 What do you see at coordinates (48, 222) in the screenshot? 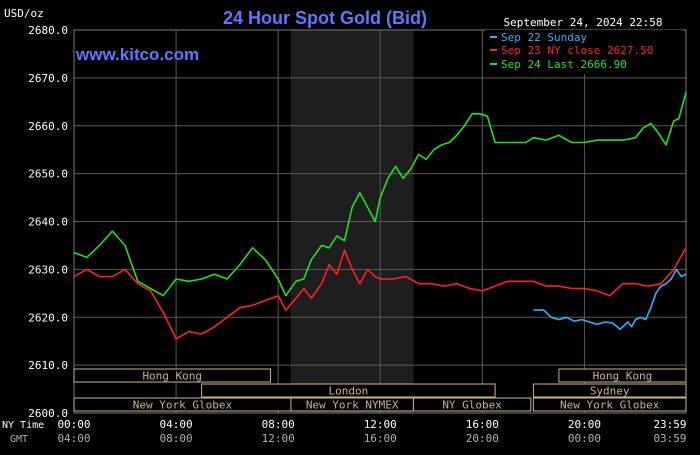
I see `y-tick-label: 2640.0` at bounding box center [48, 222].